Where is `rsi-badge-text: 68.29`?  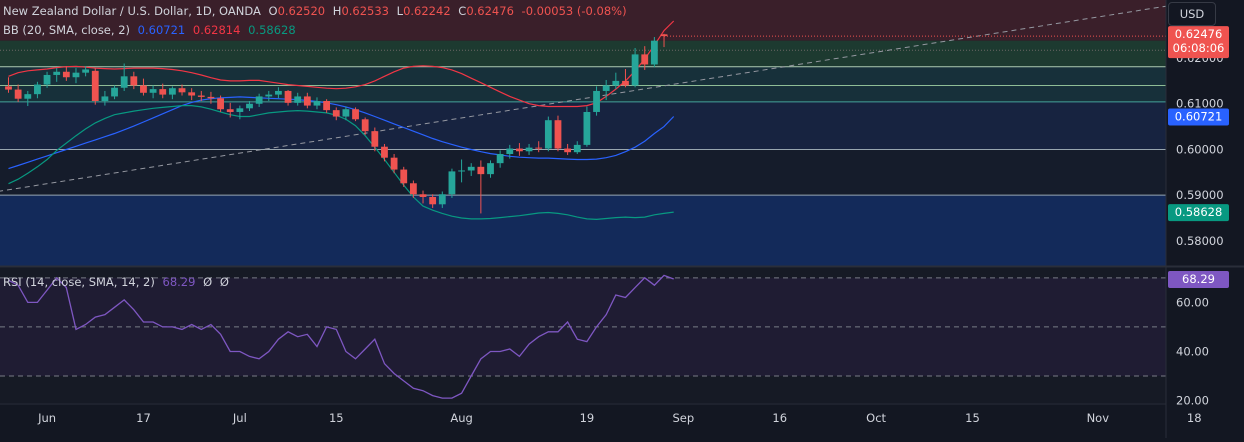 rsi-badge-text: 68.29 is located at coordinates (1198, 279).